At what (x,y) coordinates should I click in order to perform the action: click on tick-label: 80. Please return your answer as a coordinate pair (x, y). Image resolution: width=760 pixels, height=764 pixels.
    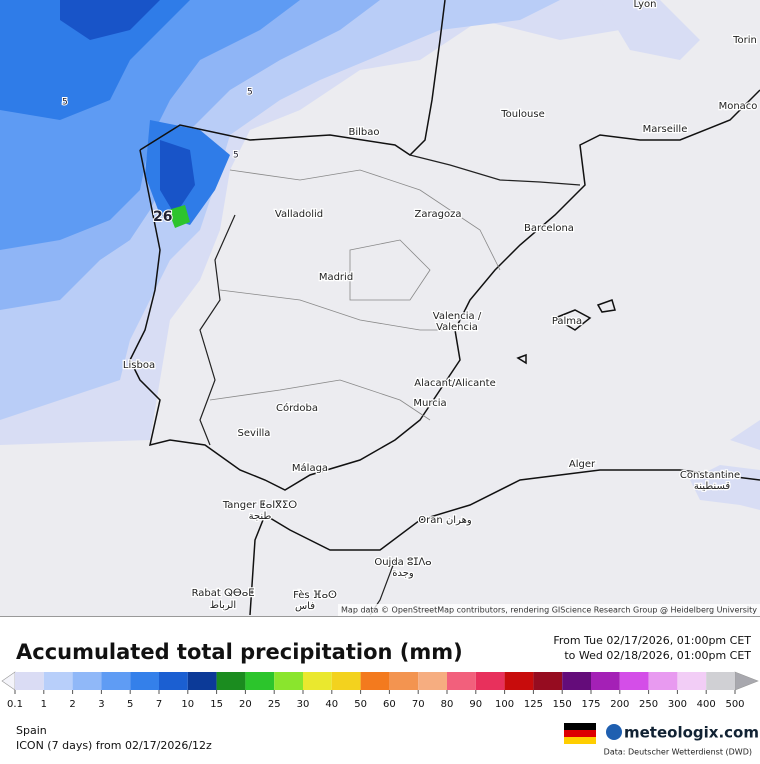
    Looking at the image, I should click on (447, 704).